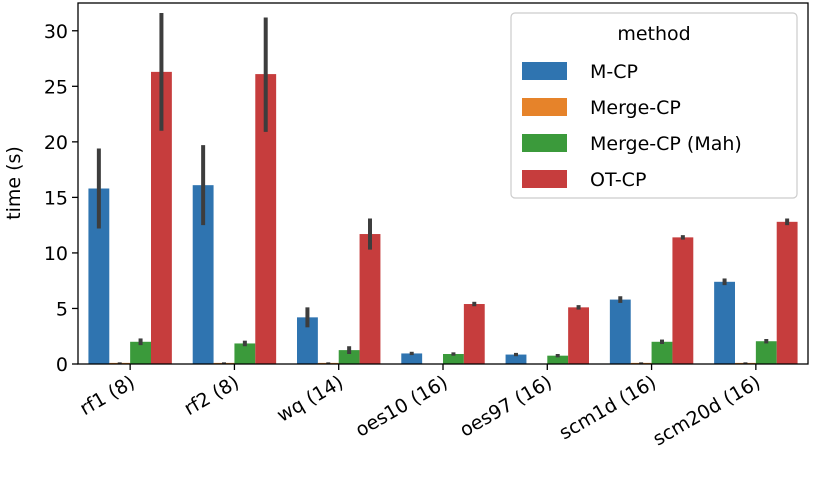 The image size is (831, 479). What do you see at coordinates (211, 395) in the screenshot?
I see `x-tick-label: rf2 (8)` at bounding box center [211, 395].